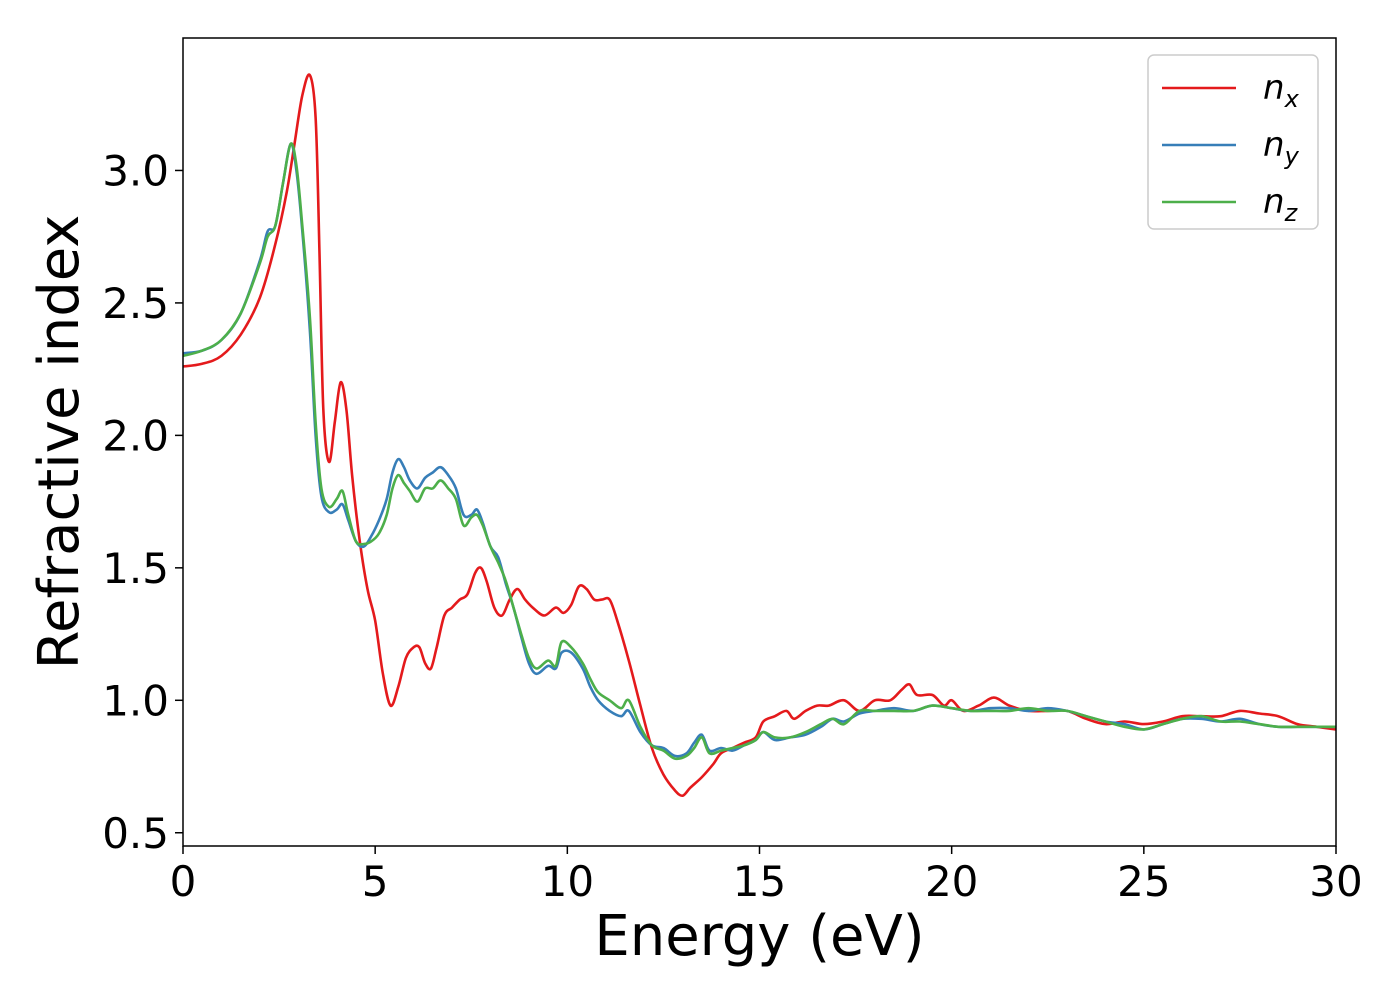 The image size is (1400, 1000). What do you see at coordinates (59, 442) in the screenshot?
I see `y-axis-title: Refractive index` at bounding box center [59, 442].